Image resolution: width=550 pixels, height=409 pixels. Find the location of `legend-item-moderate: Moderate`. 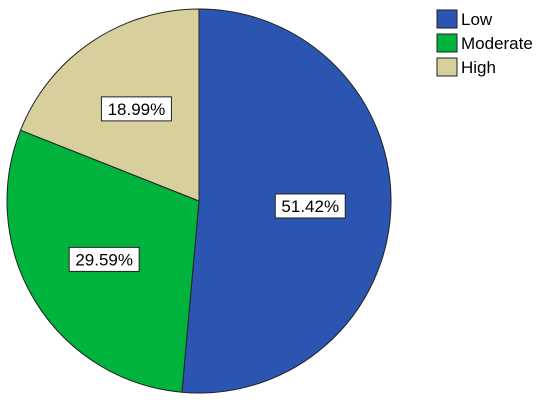

legend-item-moderate: Moderate is located at coordinates (484, 43).